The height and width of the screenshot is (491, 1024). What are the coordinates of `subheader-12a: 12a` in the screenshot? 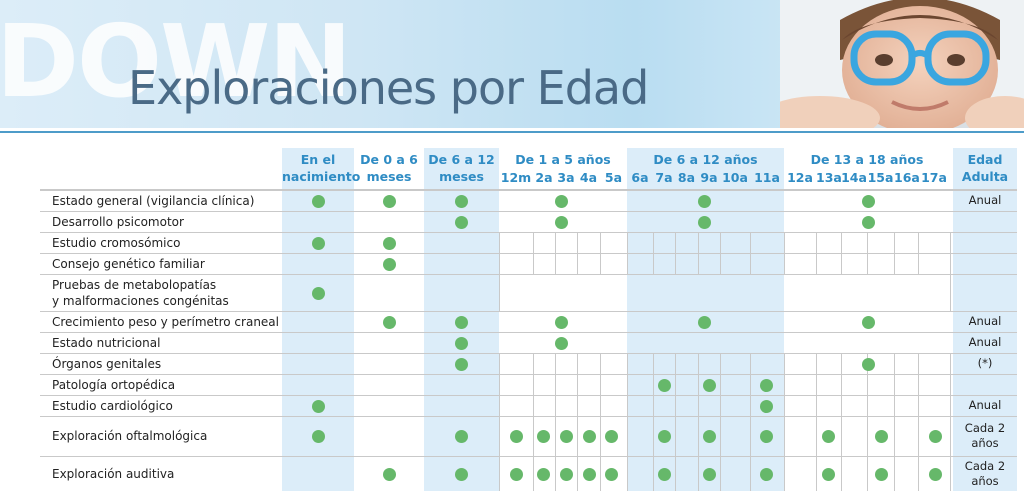 It's located at (800, 177).